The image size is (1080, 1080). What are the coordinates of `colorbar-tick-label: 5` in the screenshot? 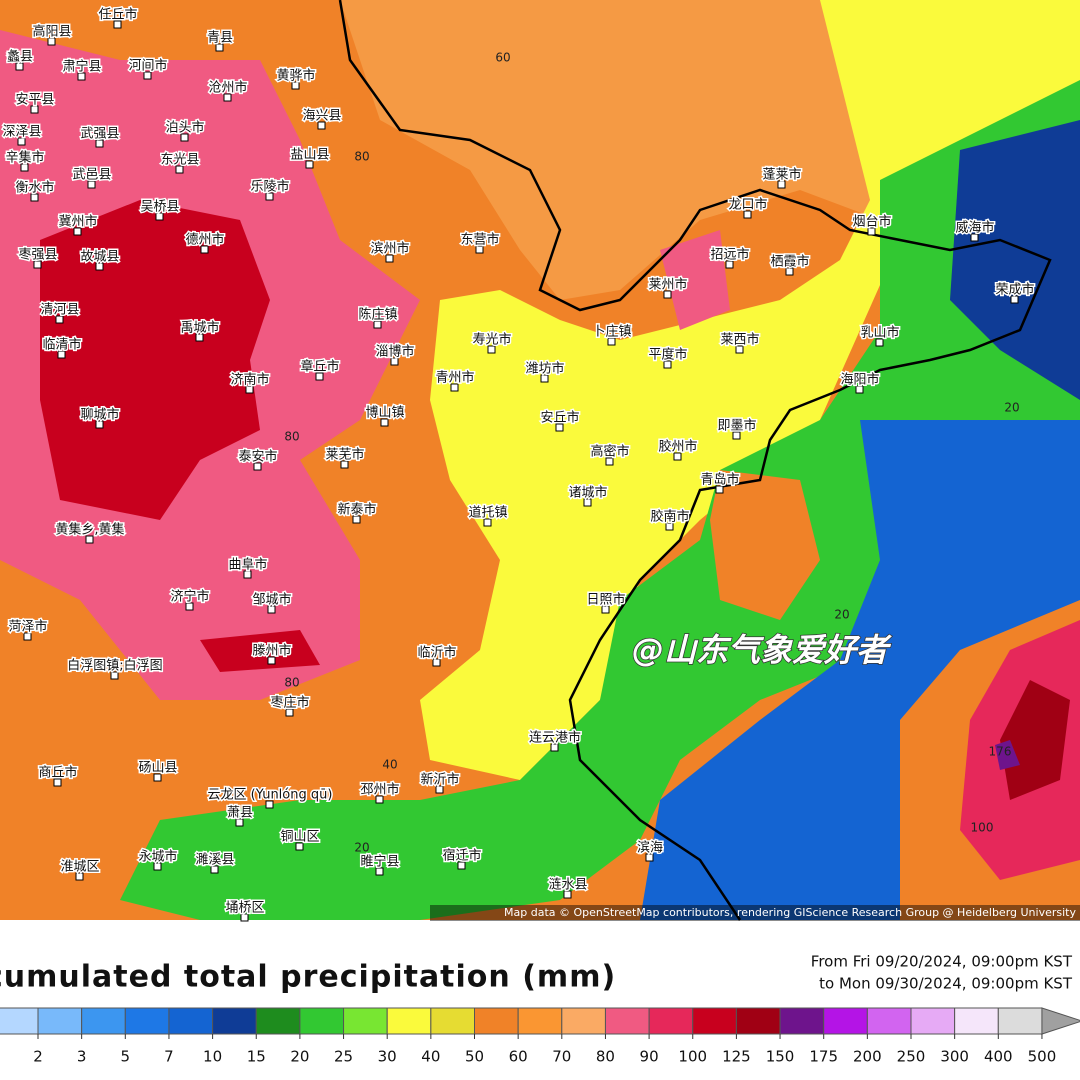 It's located at (126, 1057).